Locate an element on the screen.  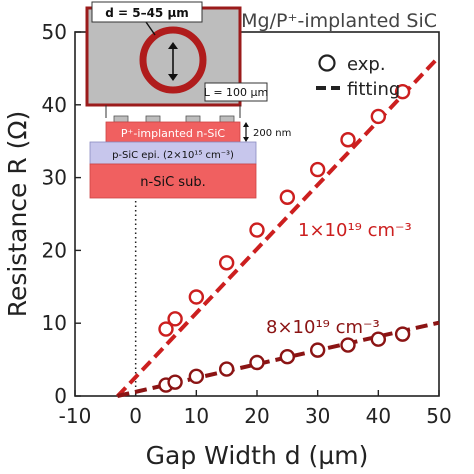
series-label-8e19: 8×10¹⁹ cm⁻³ is located at coordinates (323, 327).